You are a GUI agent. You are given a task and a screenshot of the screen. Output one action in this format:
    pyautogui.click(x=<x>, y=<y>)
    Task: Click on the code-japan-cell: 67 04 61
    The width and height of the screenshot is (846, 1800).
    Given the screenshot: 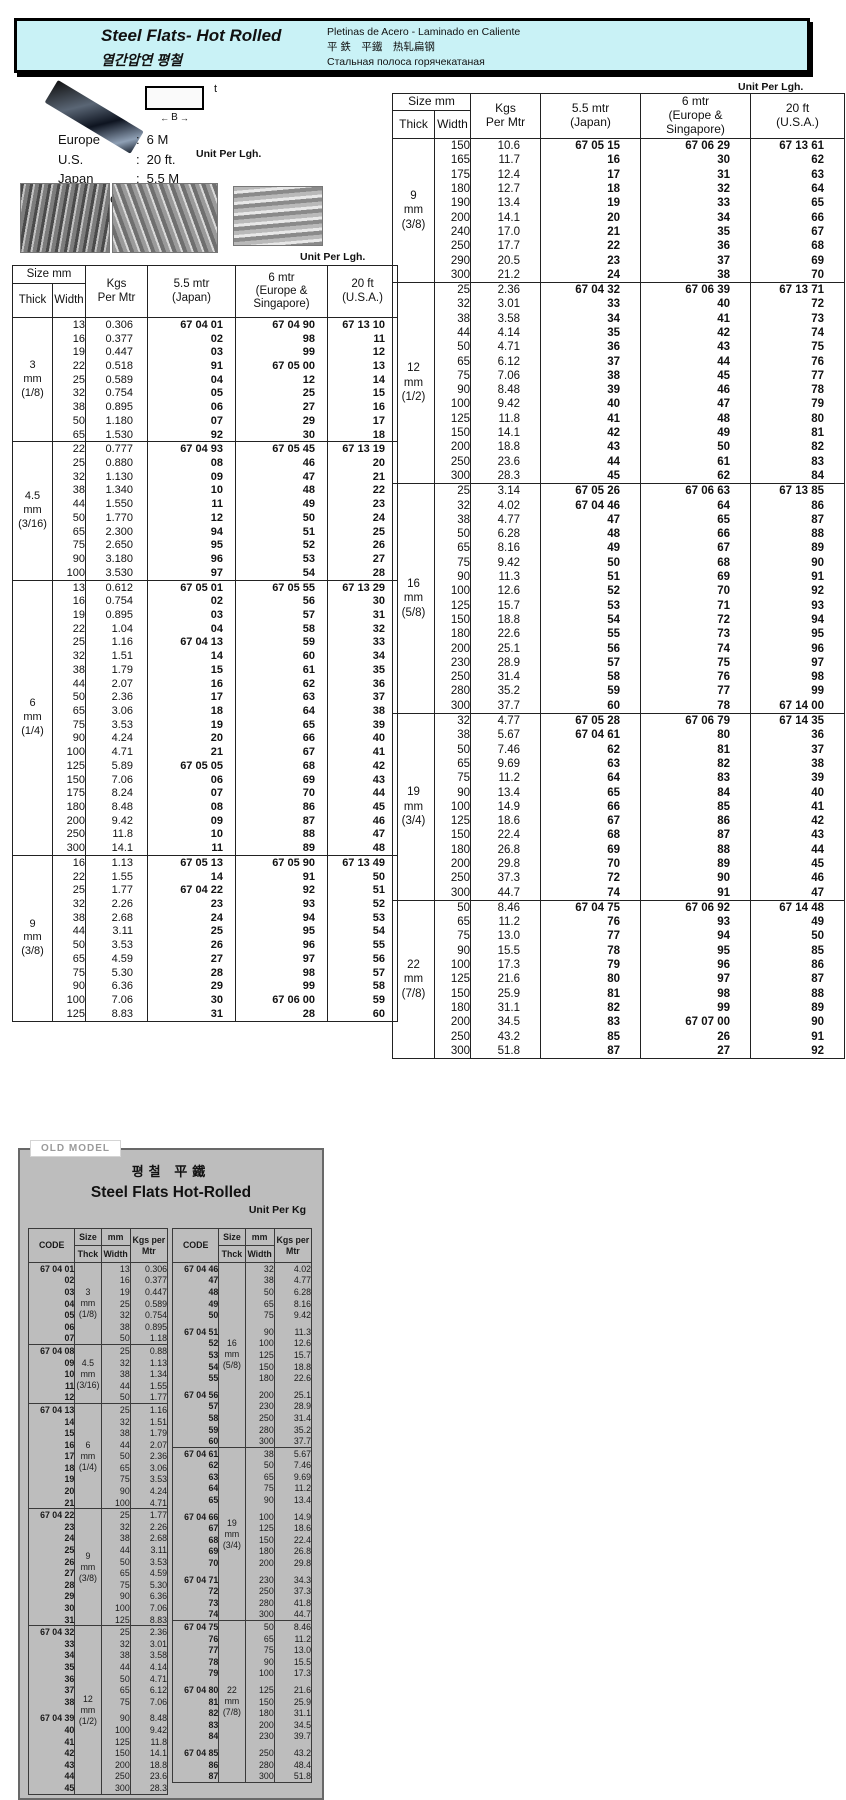 What is the action you would take?
    pyautogui.click(x=590, y=735)
    